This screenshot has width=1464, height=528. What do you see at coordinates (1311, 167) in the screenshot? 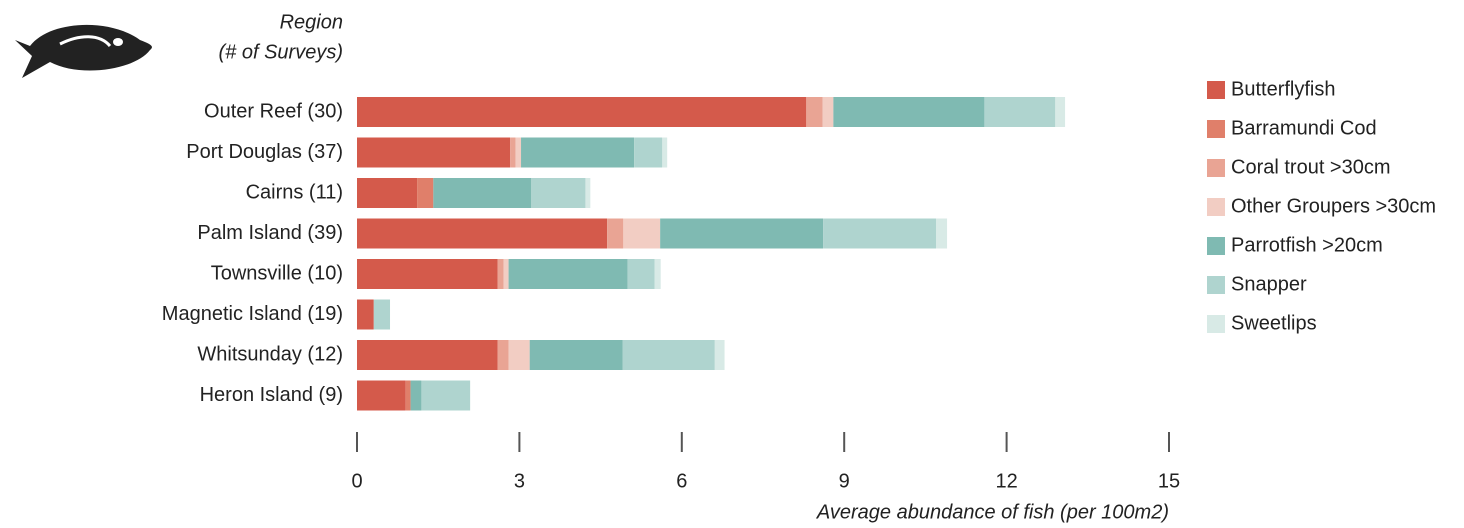
I see `legend-label: Coral trout >30cm` at bounding box center [1311, 167].